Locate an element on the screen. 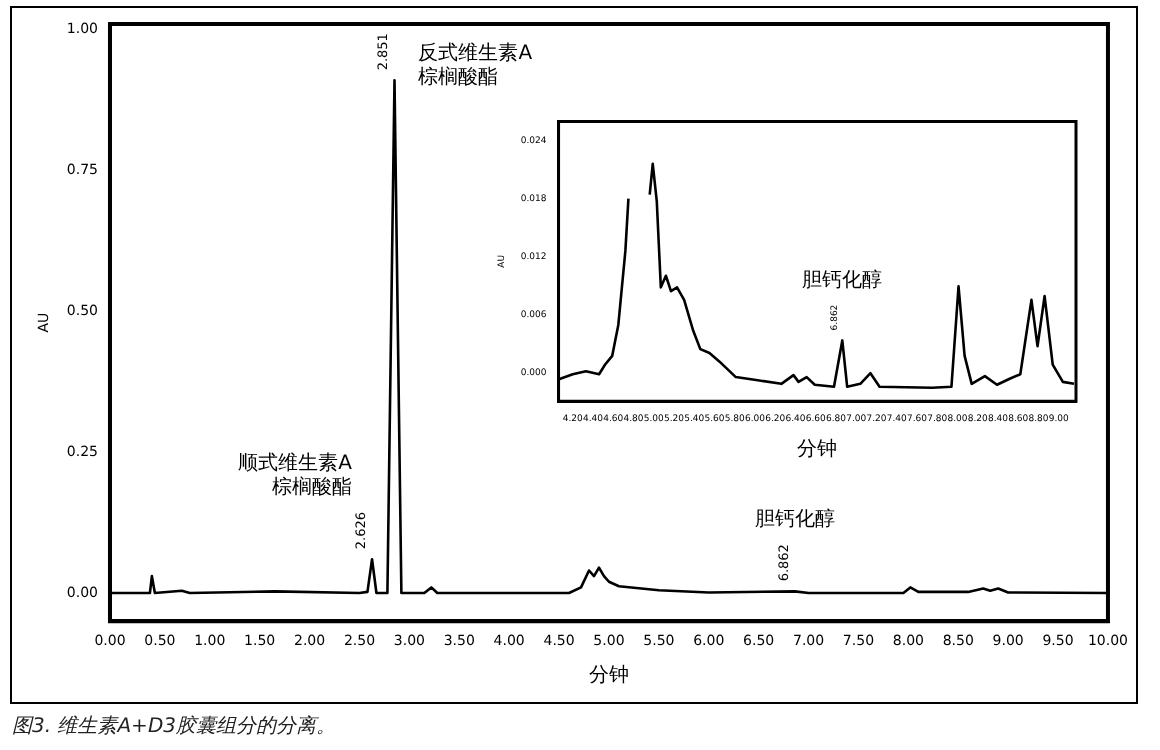  caption: 图3. 维生素A+D3胶囊组分的分离。 is located at coordinates (174, 726).